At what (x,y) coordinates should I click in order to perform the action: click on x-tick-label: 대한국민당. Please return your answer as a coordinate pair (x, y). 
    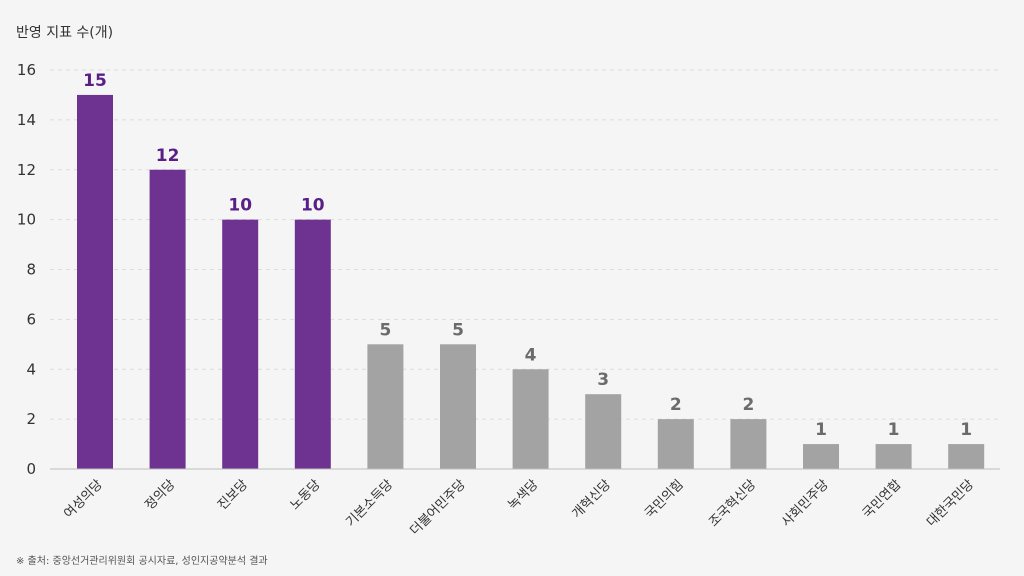
    Looking at the image, I should click on (950, 503).